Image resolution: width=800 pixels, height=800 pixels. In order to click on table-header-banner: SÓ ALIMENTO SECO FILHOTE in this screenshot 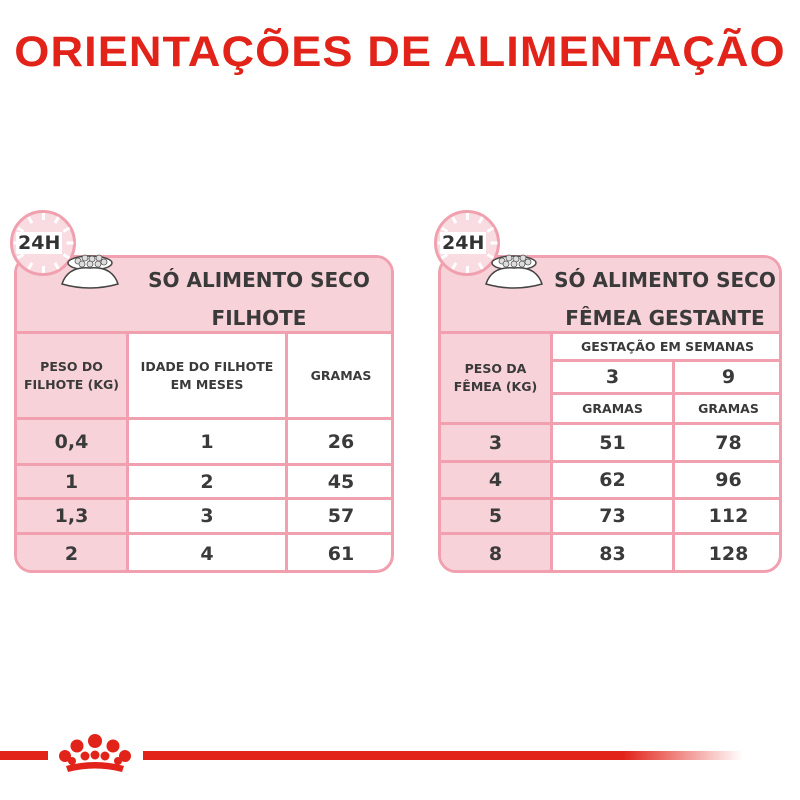, I will do `click(204, 296)`.